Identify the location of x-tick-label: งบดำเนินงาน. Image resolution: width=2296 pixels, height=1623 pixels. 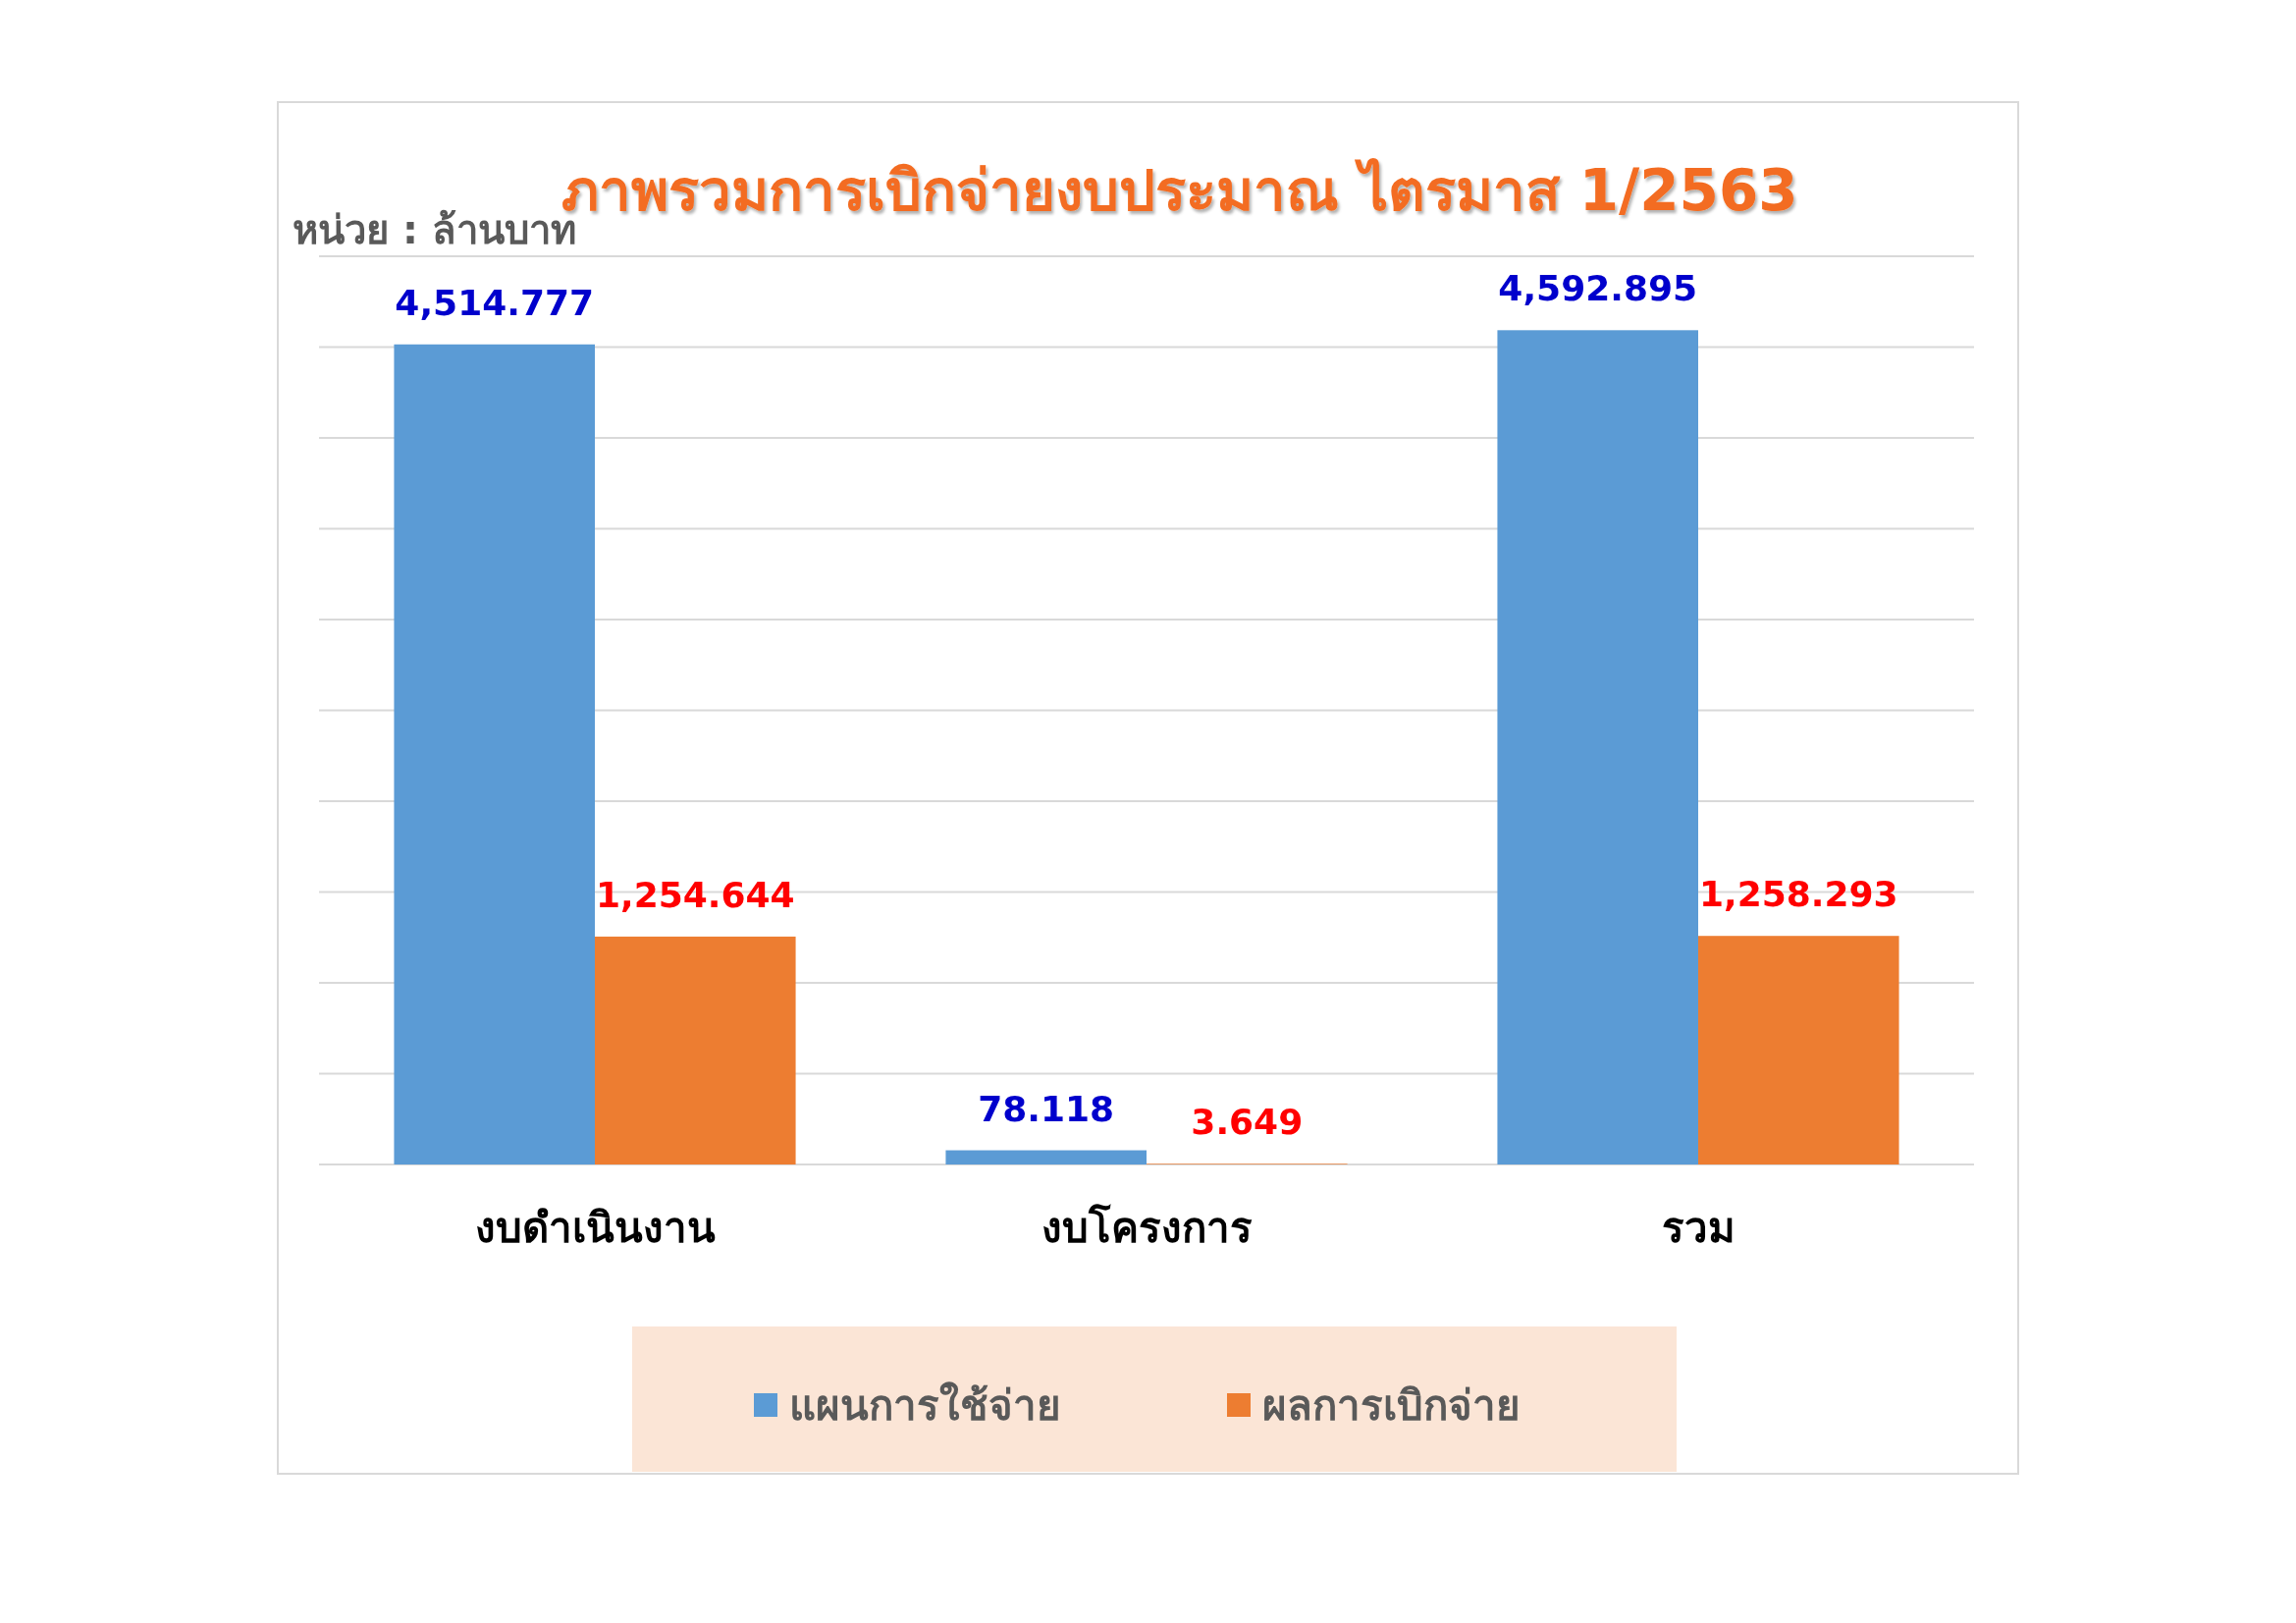
(595, 1228).